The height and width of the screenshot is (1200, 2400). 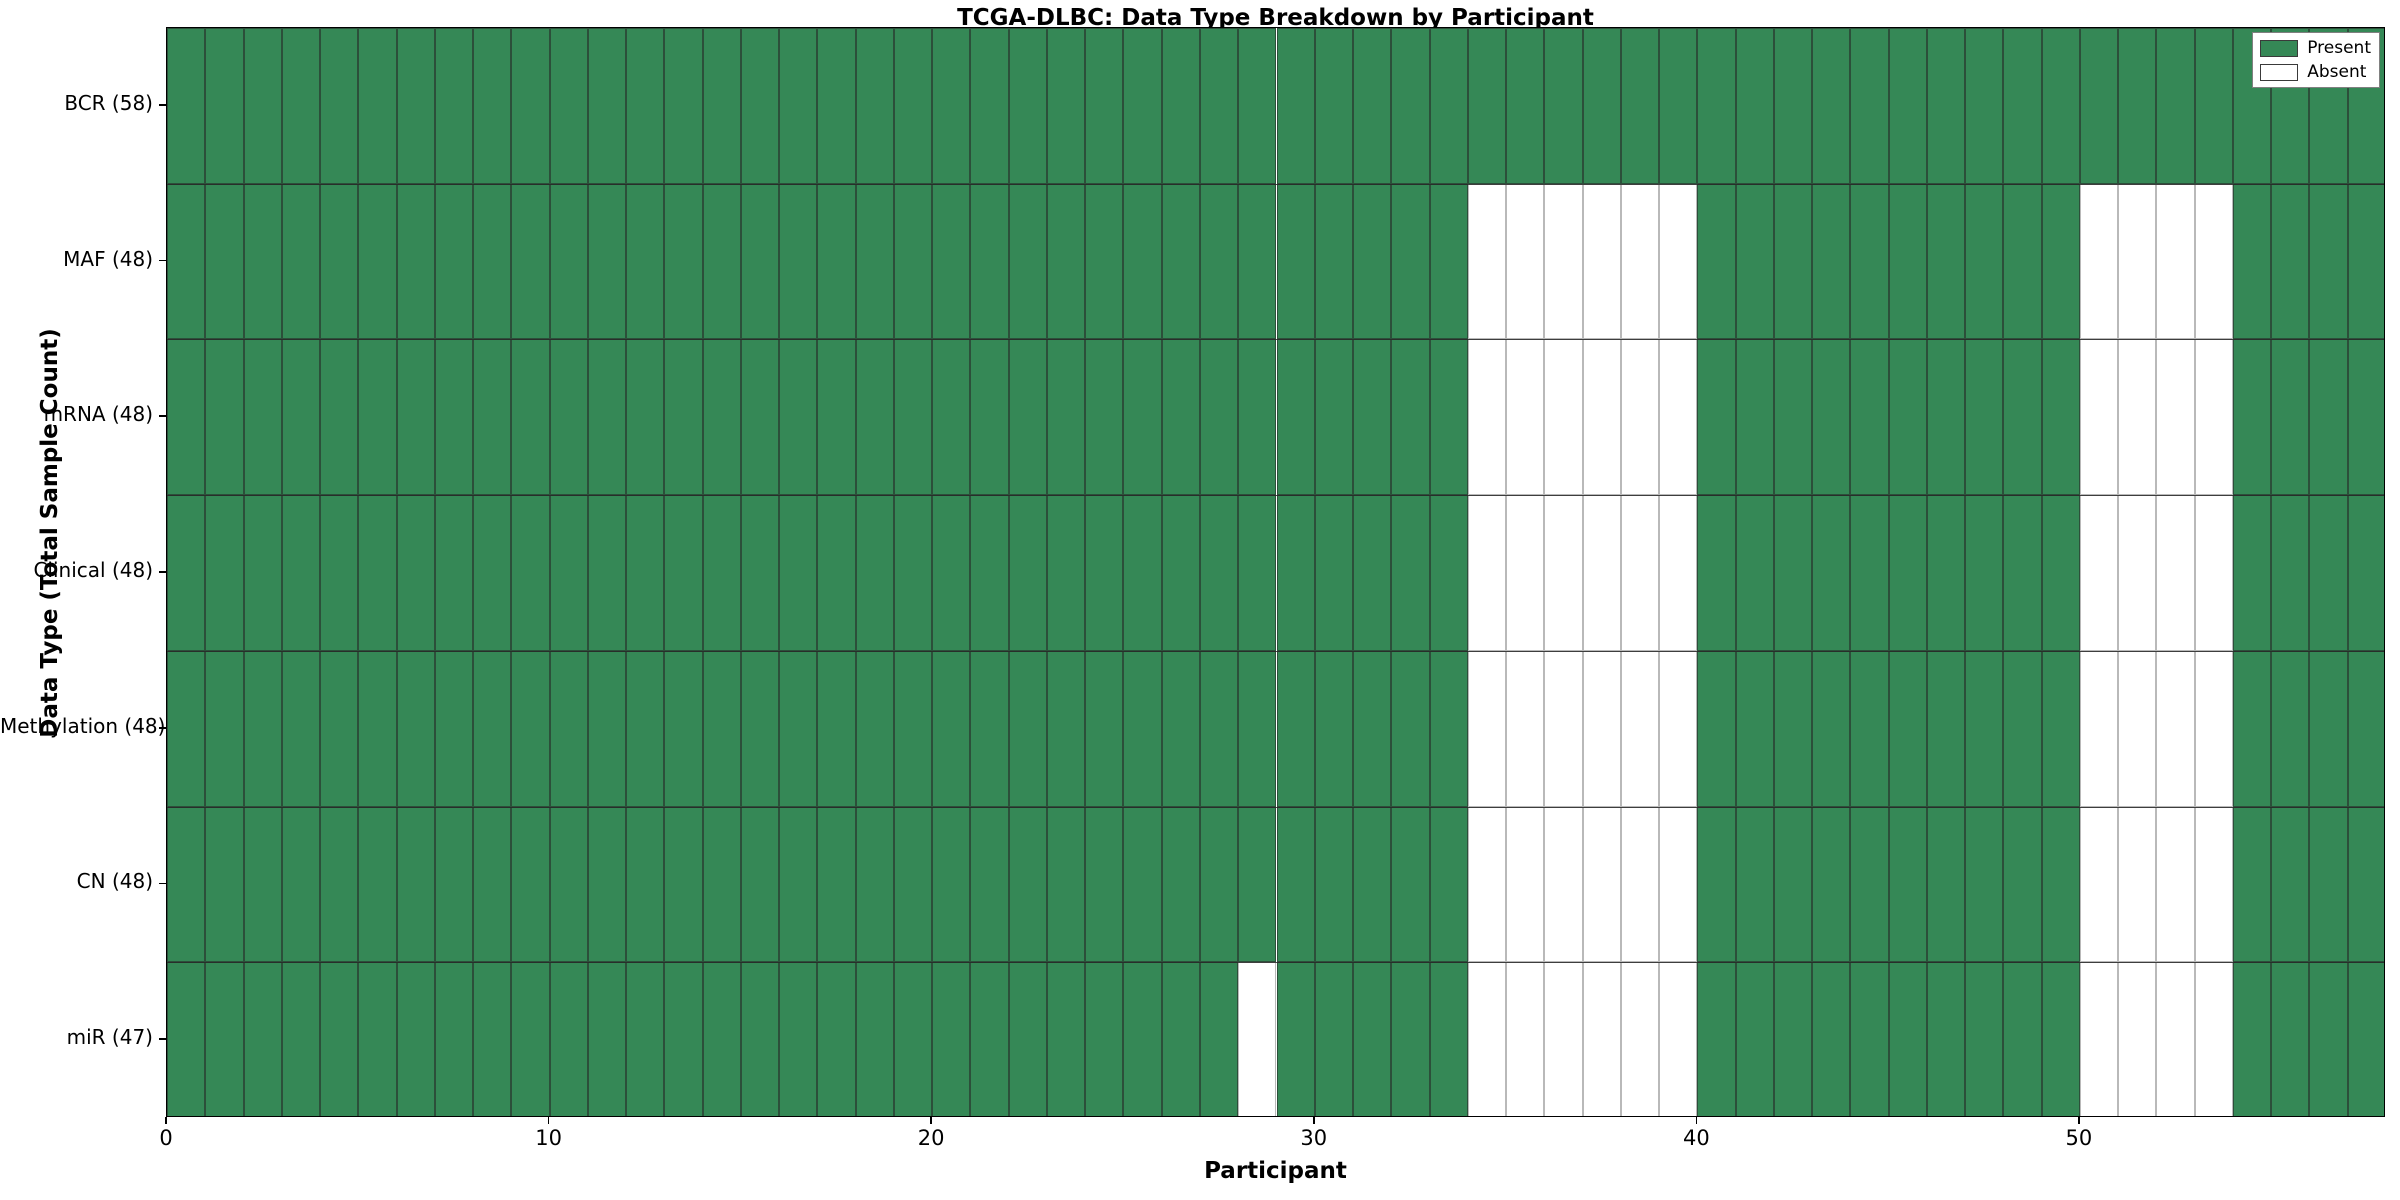 I want to click on x-tick-mark, so click(x=1313, y=1120).